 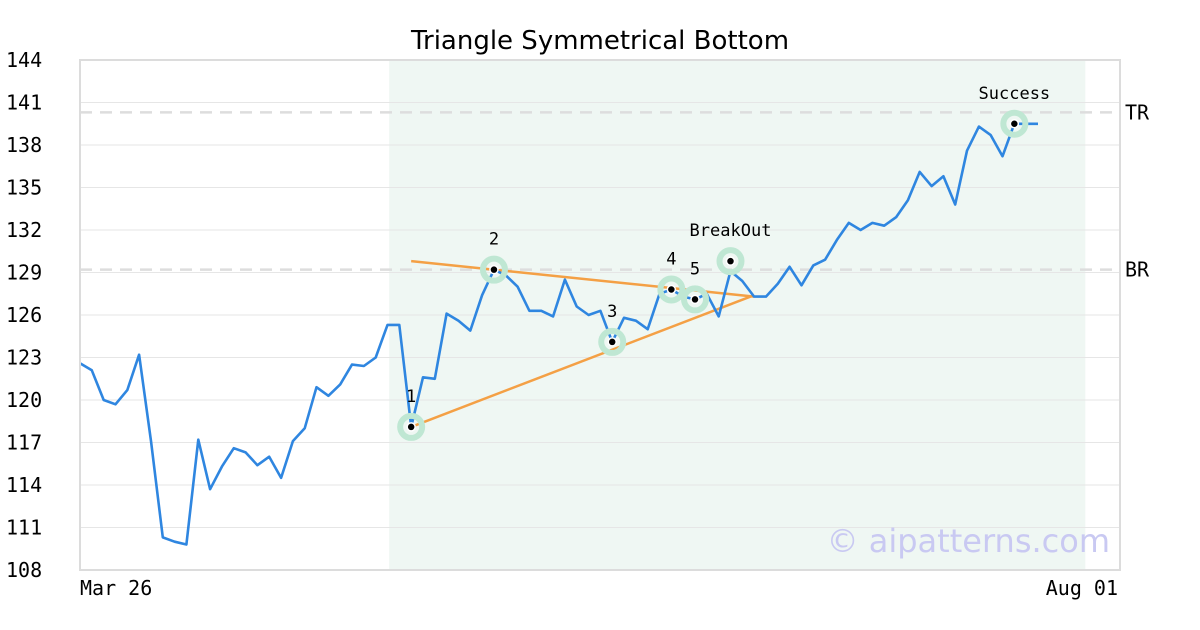 I want to click on y-tick-label: 138, so click(x=24, y=145).